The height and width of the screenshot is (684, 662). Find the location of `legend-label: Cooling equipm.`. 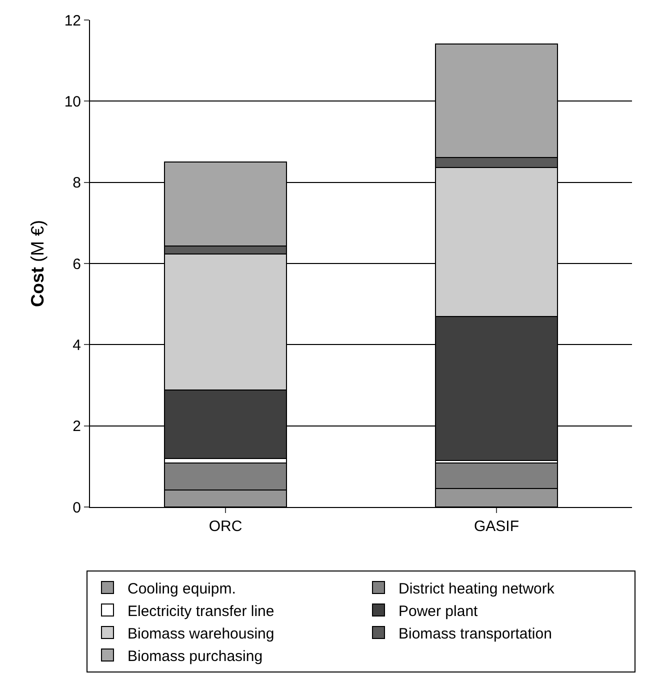

legend-label: Cooling equipm. is located at coordinates (182, 589).